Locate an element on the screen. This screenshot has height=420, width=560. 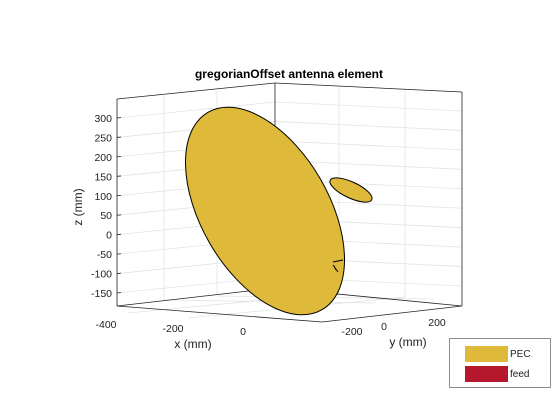
y-tick-label: 0 is located at coordinates (384, 327).